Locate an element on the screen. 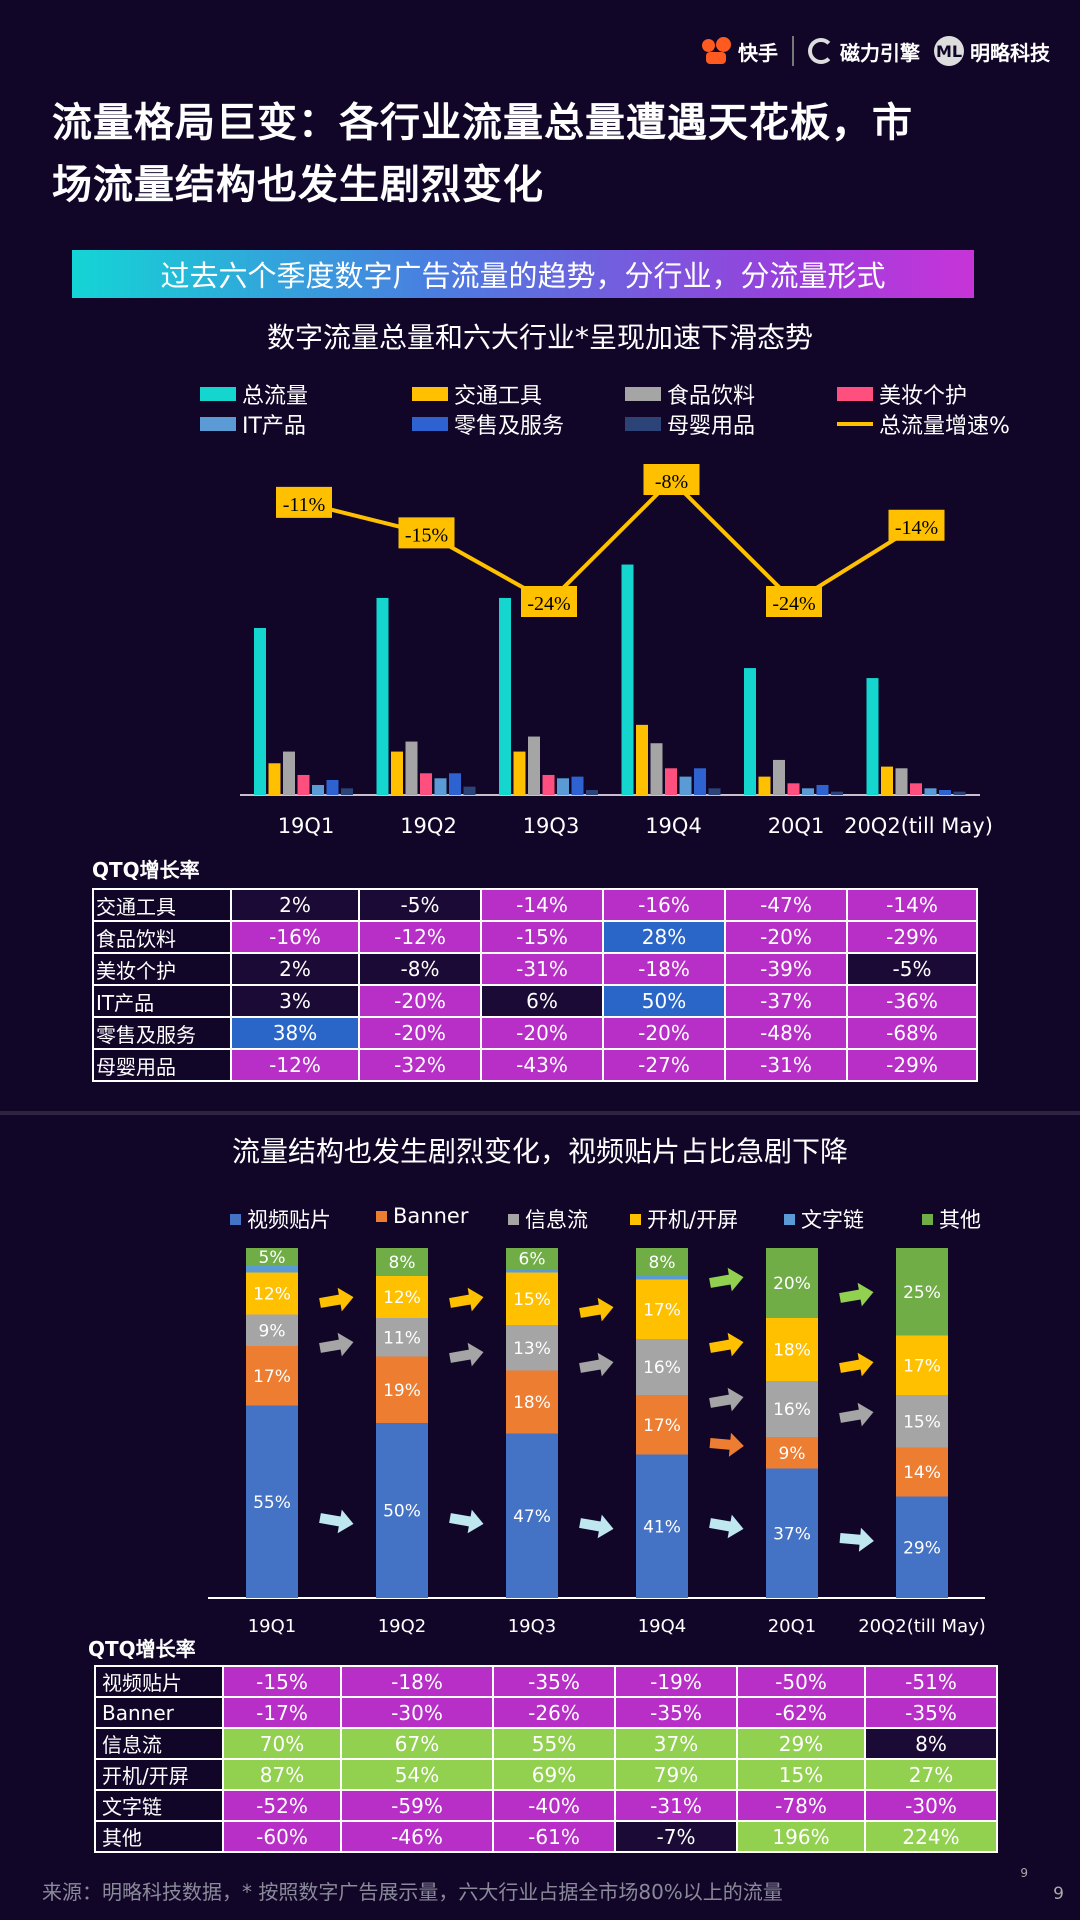 The width and height of the screenshot is (1080, 1920). section-banner-text: 过去六个季度数字广告流量的趋势，分行业，分流量形式 is located at coordinates (523, 276).